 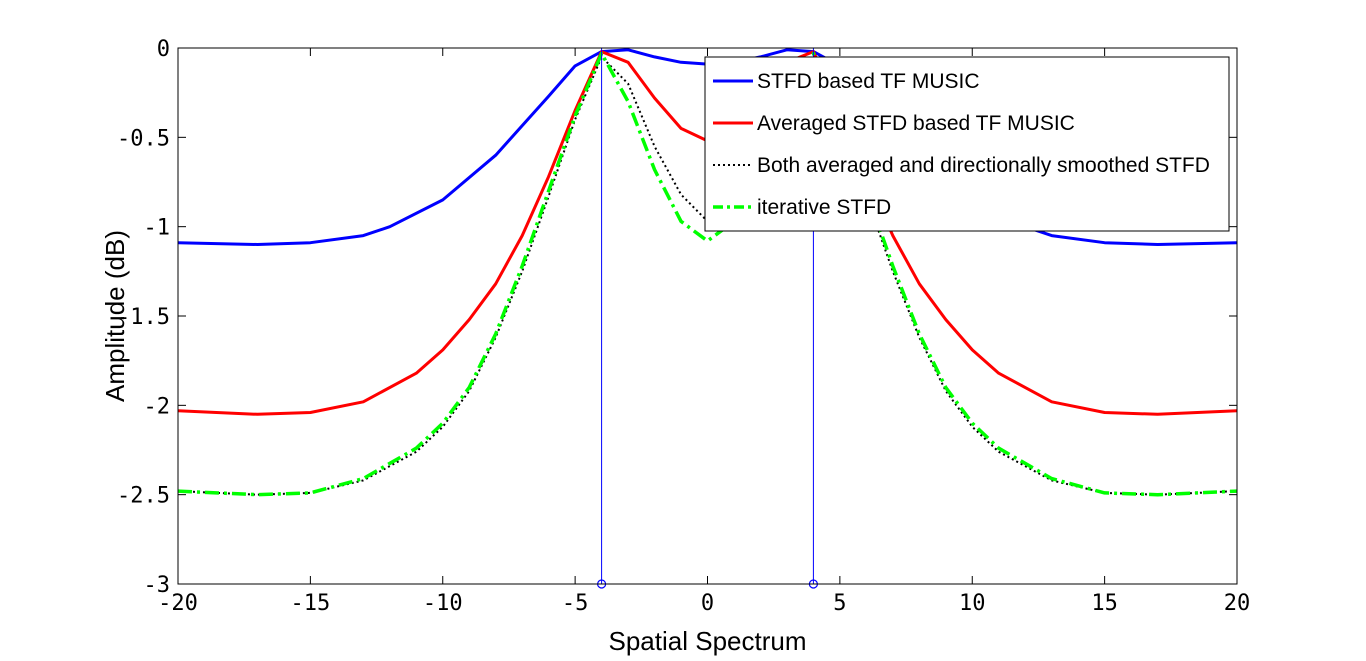 What do you see at coordinates (916, 123) in the screenshot?
I see `legend-label-2: Averaged STFD based TF MUSIC` at bounding box center [916, 123].